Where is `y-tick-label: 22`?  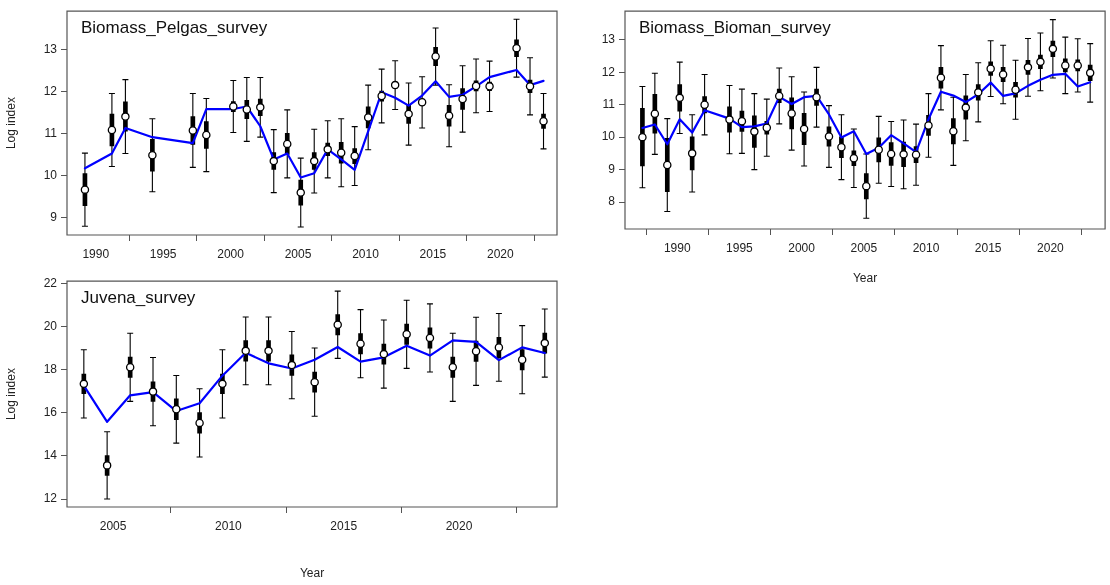 y-tick-label: 22 is located at coordinates (50, 282).